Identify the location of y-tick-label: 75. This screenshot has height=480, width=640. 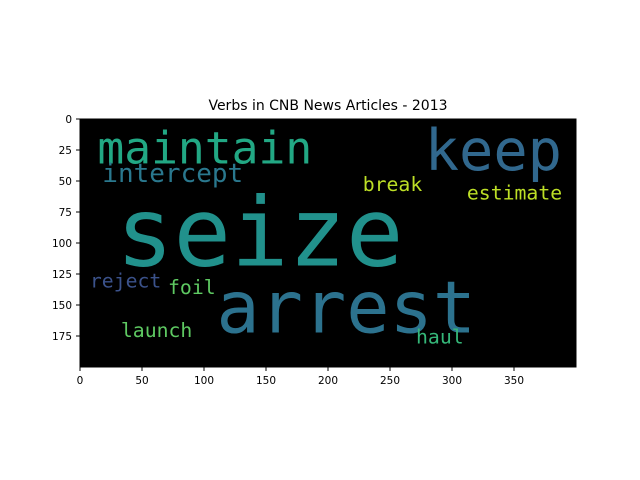
(65, 213).